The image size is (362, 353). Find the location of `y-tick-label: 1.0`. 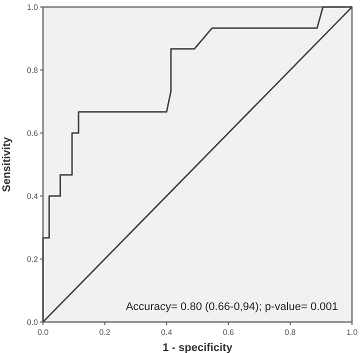

y-tick-label: 1.0 is located at coordinates (32, 7).